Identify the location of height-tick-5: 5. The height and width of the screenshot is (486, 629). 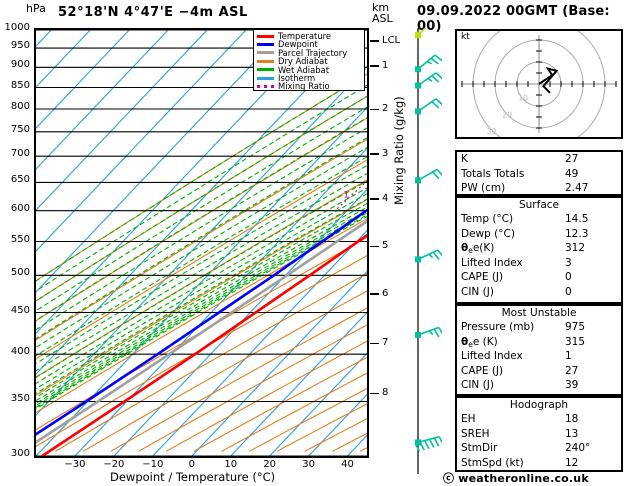
(385, 246).